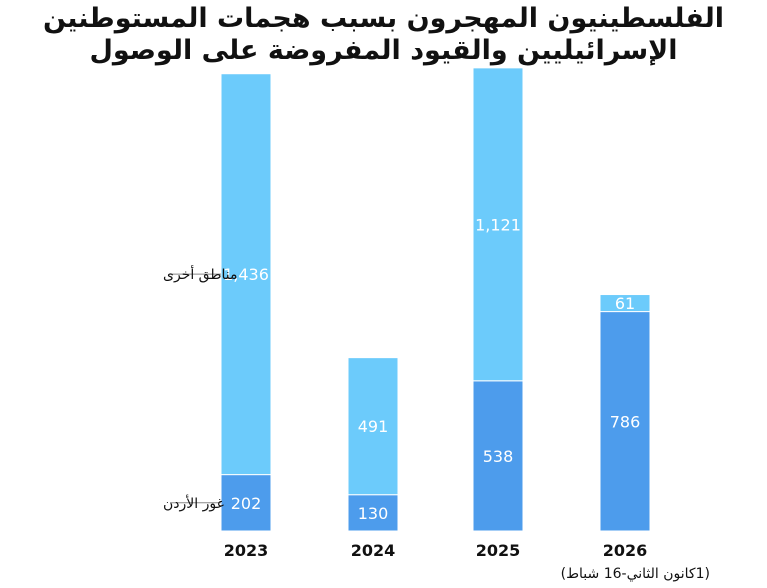  What do you see at coordinates (625, 550) in the screenshot?
I see `x-tick-label-2026: 2026` at bounding box center [625, 550].